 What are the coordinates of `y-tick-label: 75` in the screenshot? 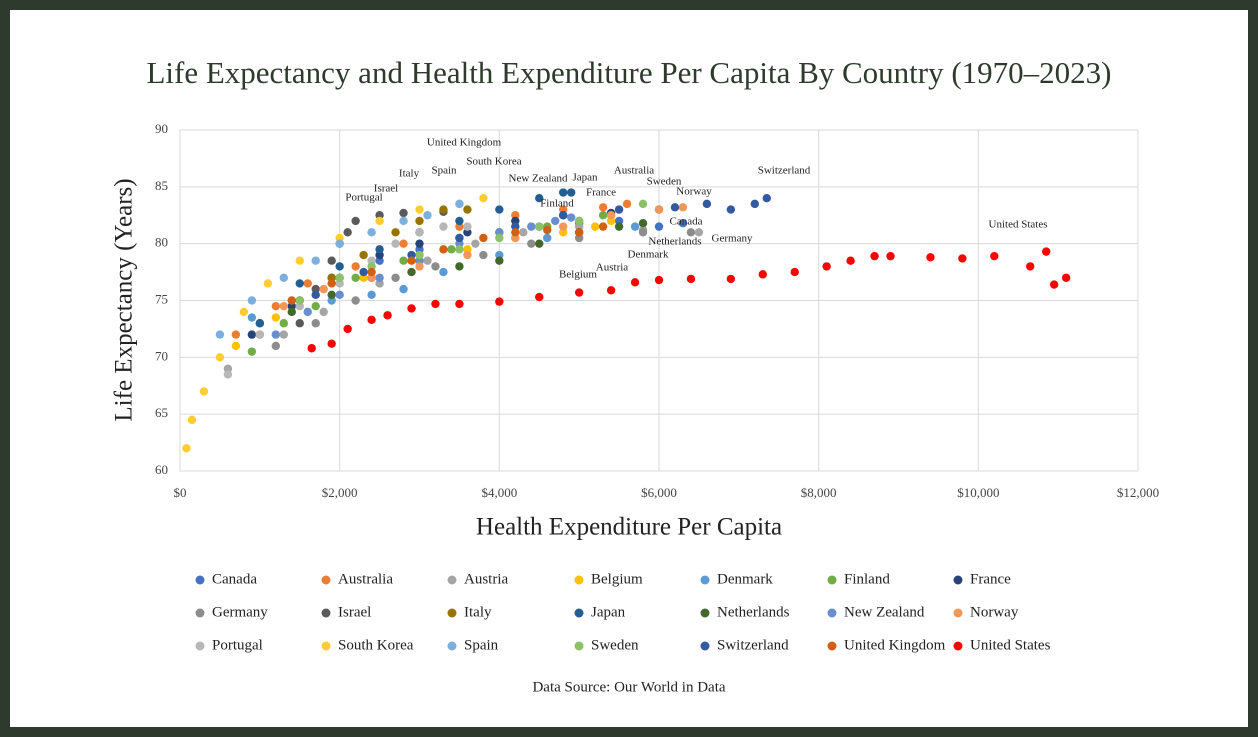 It's located at (161, 298).